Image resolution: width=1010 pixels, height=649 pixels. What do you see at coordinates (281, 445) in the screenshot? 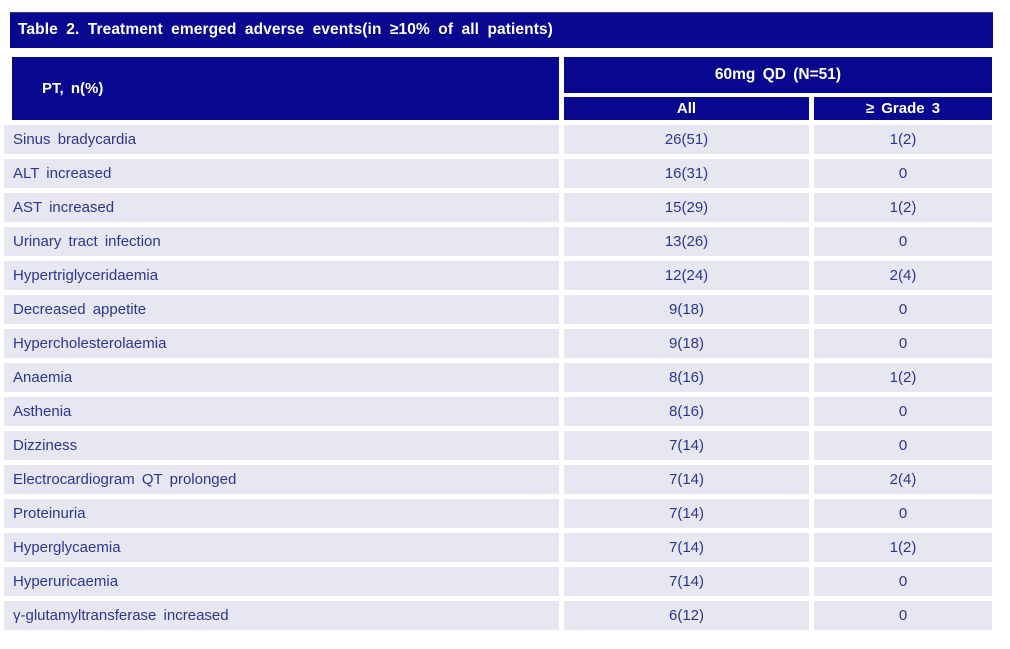
I see `adverse-event-name-cell: Dizziness` at bounding box center [281, 445].